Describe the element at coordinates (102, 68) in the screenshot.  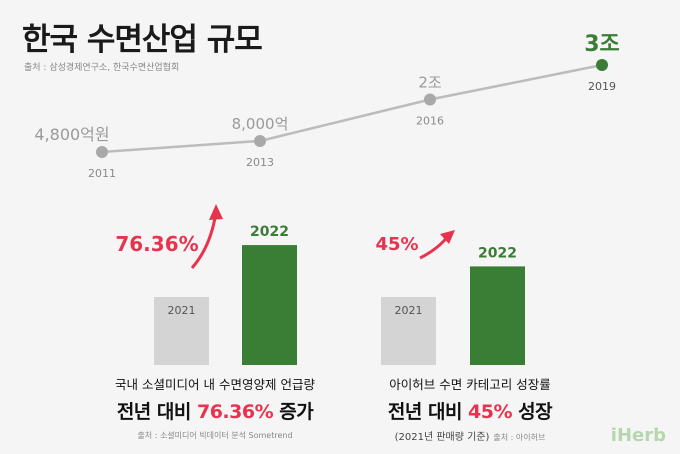
I see `source-note-top: 출처 : 삼성경제연구소, 한국수면산업협회` at that location.